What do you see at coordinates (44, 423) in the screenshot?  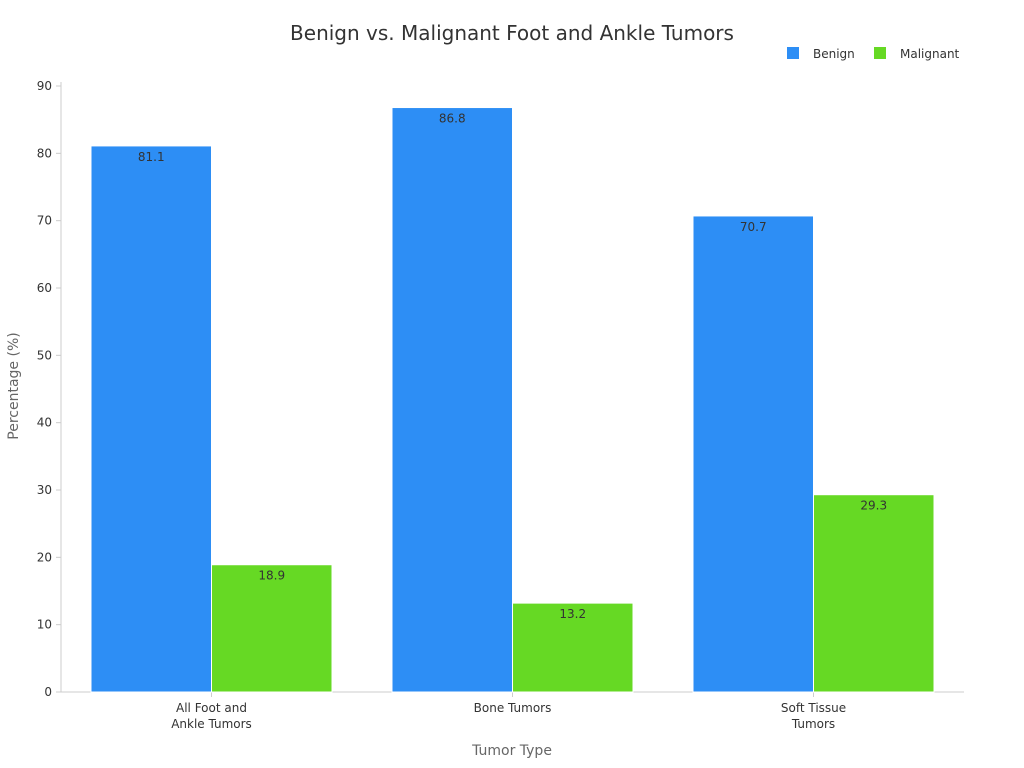 I see `y-tick-label: 40` at bounding box center [44, 423].